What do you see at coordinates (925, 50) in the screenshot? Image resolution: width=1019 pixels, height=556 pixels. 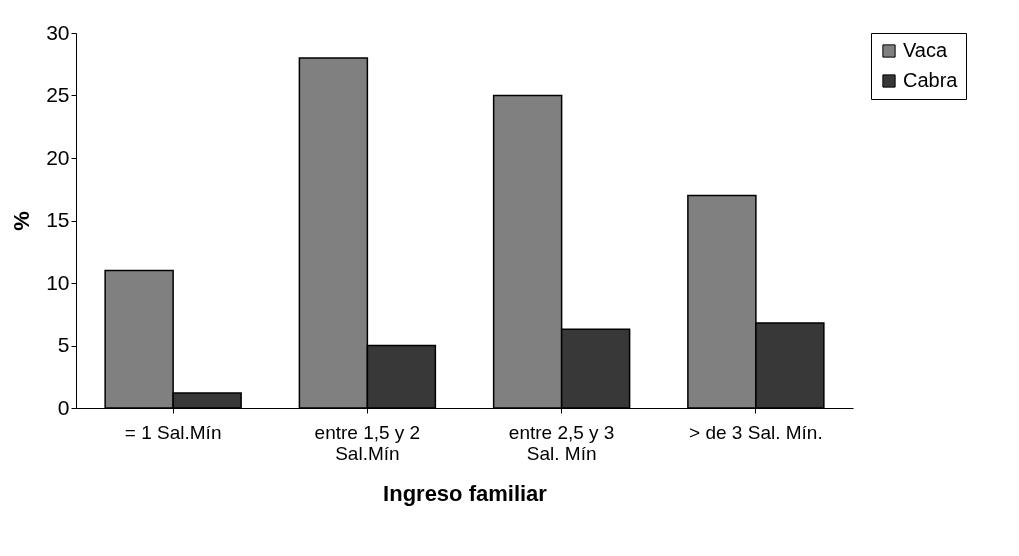 I see `legend-label: Vaca` at bounding box center [925, 50].